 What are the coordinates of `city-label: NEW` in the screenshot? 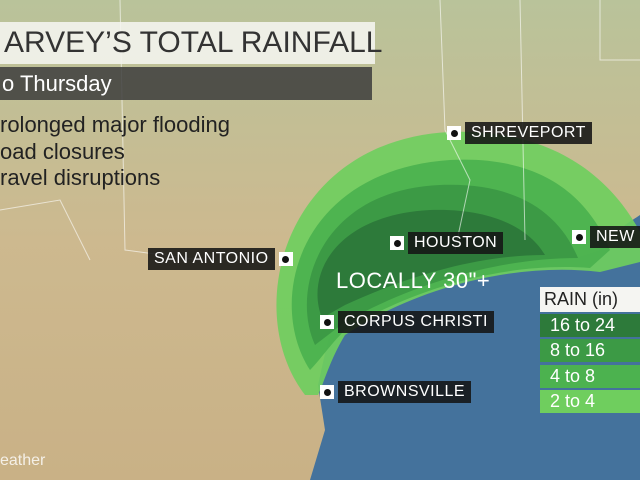 It's located at (615, 237).